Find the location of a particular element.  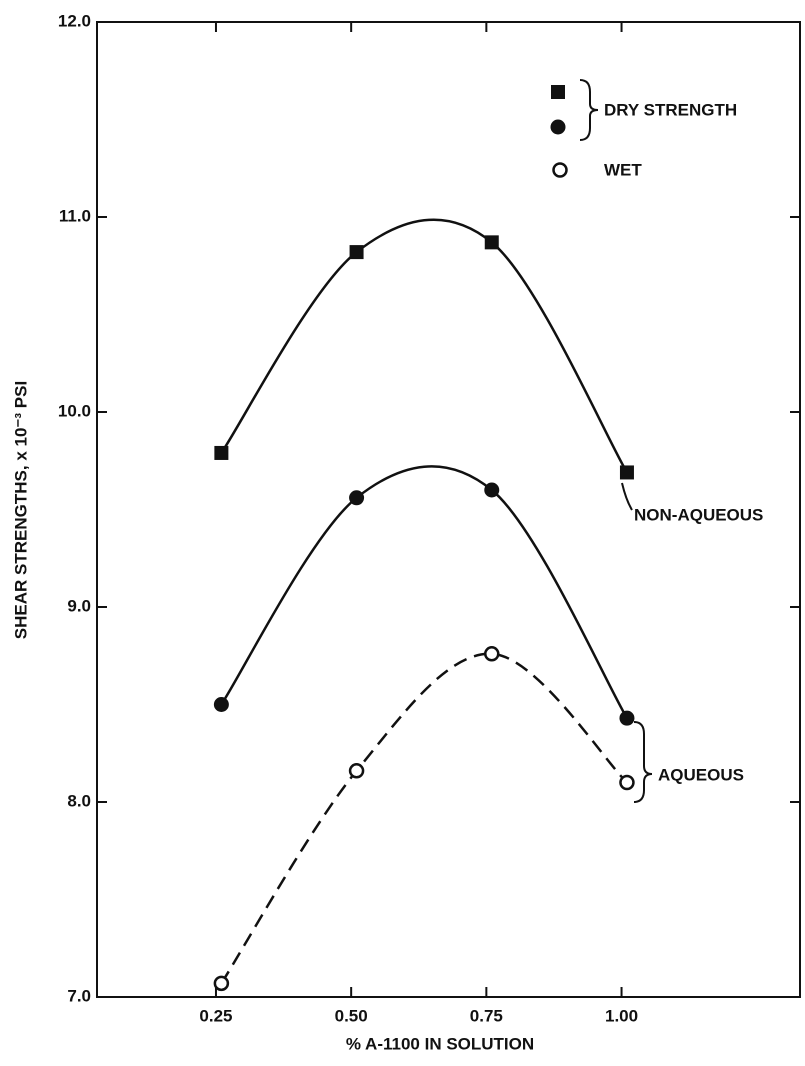

x-tick-label: 0.25 is located at coordinates (215, 1015).